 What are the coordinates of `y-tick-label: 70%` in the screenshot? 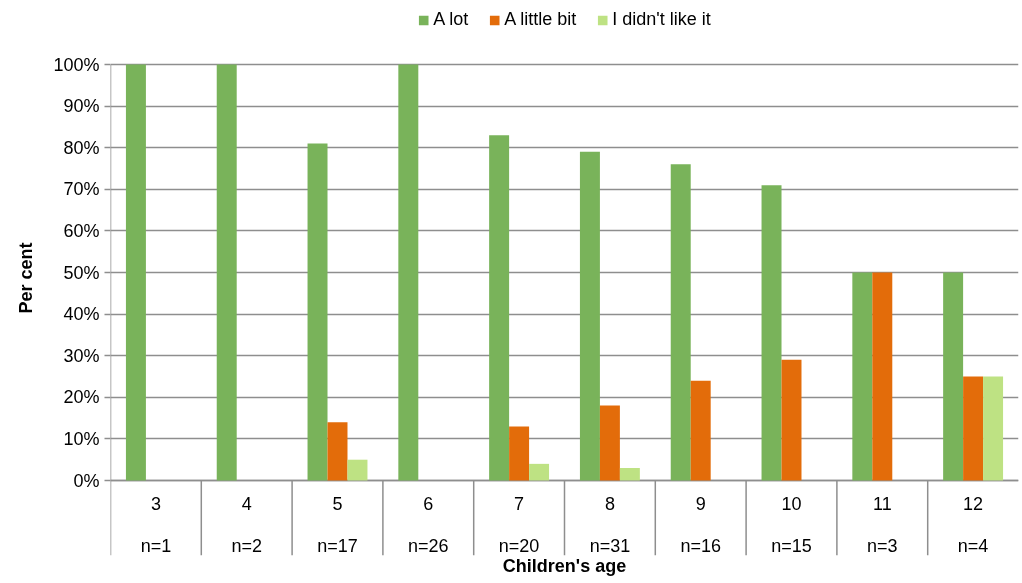 It's located at (81, 189).